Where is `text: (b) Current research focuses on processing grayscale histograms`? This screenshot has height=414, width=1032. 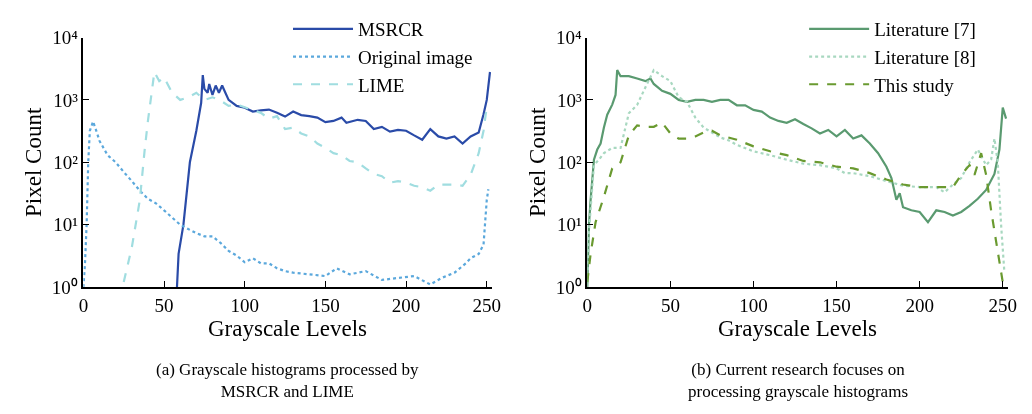
text: (b) Current research focuses on processing grayscale histograms is located at coordinates (798, 381).